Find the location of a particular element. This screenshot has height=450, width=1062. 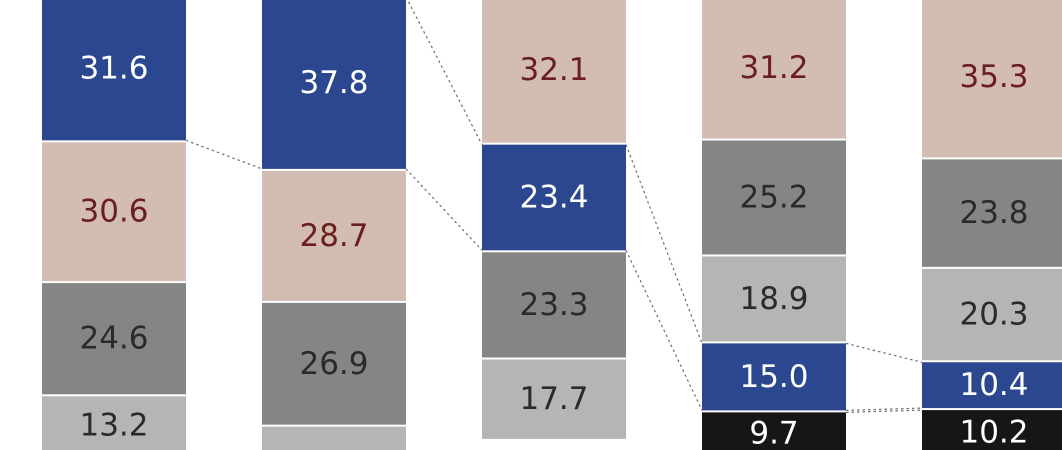

bar-segment-c1-s2 is located at coordinates (114, 212).